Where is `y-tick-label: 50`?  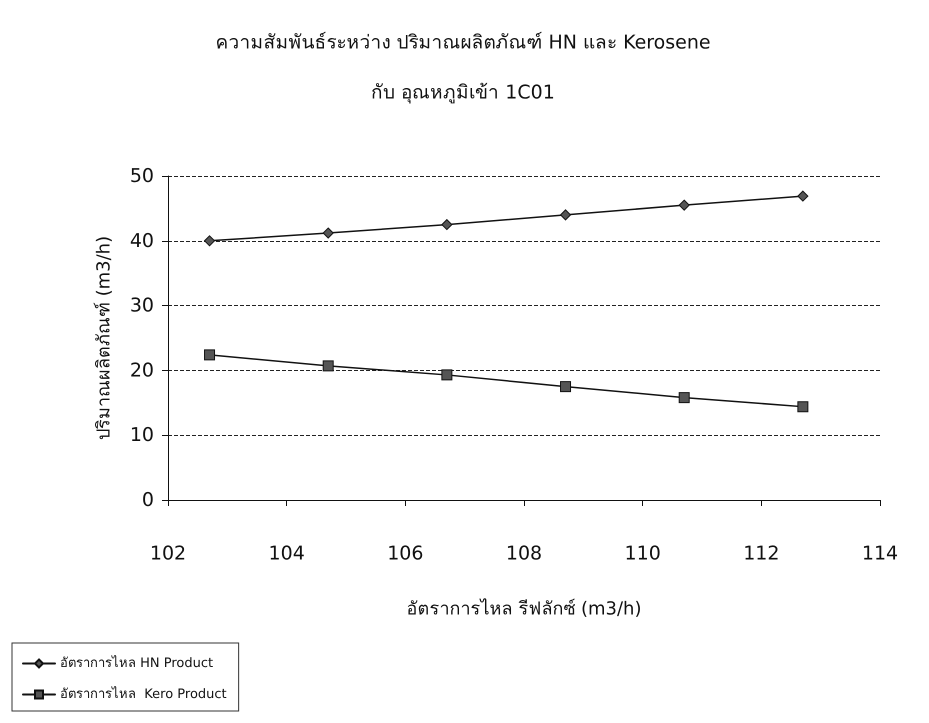
y-tick-label: 50 is located at coordinates (142, 176).